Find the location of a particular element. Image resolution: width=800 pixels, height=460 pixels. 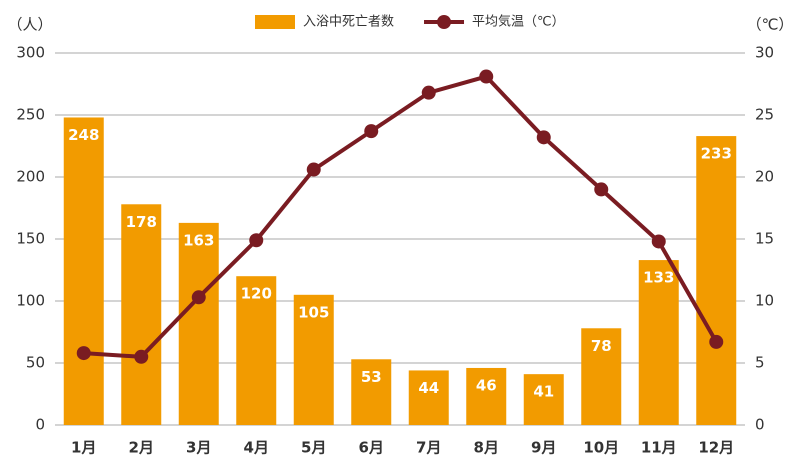

y2-tick-label: 5 is located at coordinates (760, 363).